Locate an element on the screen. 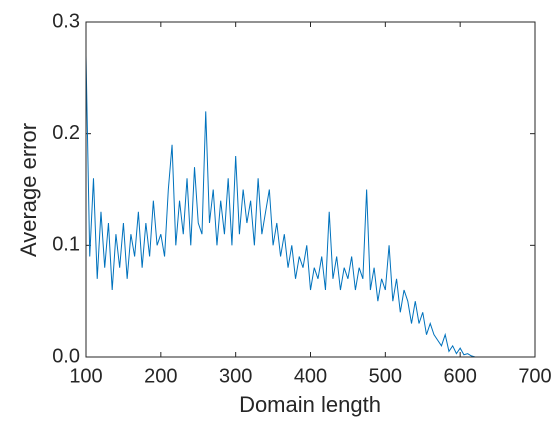  x-axis-label: Domain length is located at coordinates (310, 404).